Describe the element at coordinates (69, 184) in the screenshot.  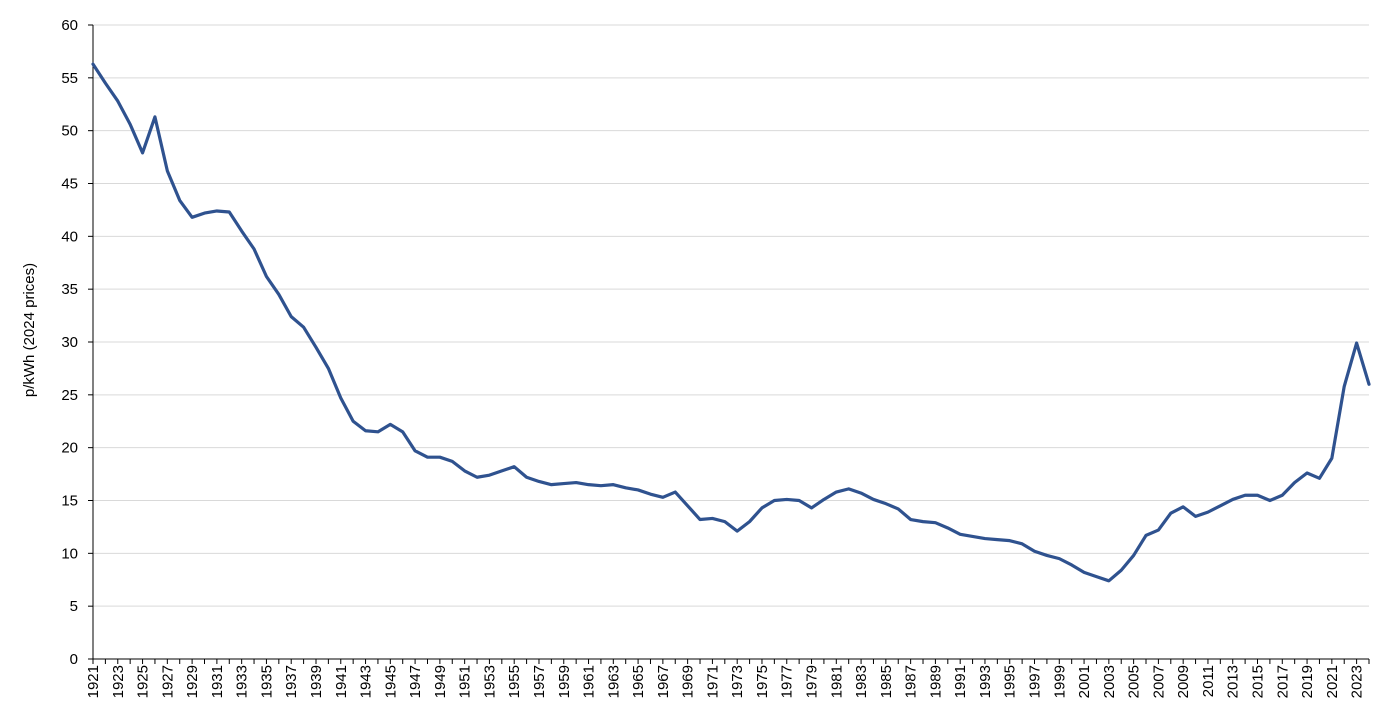
I see `y-tick-label: 45` at that location.